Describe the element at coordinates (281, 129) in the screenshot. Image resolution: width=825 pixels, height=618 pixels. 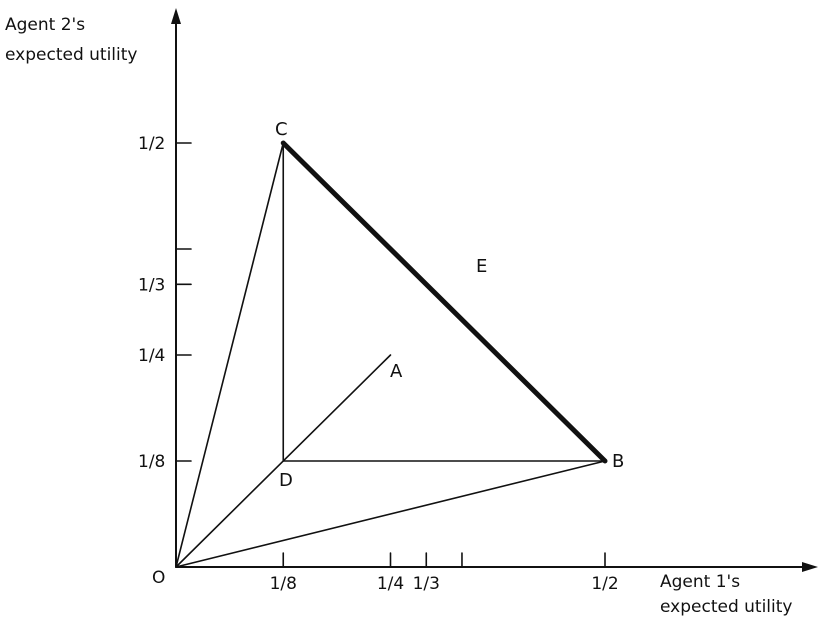
I see `point-label-c: C` at that location.